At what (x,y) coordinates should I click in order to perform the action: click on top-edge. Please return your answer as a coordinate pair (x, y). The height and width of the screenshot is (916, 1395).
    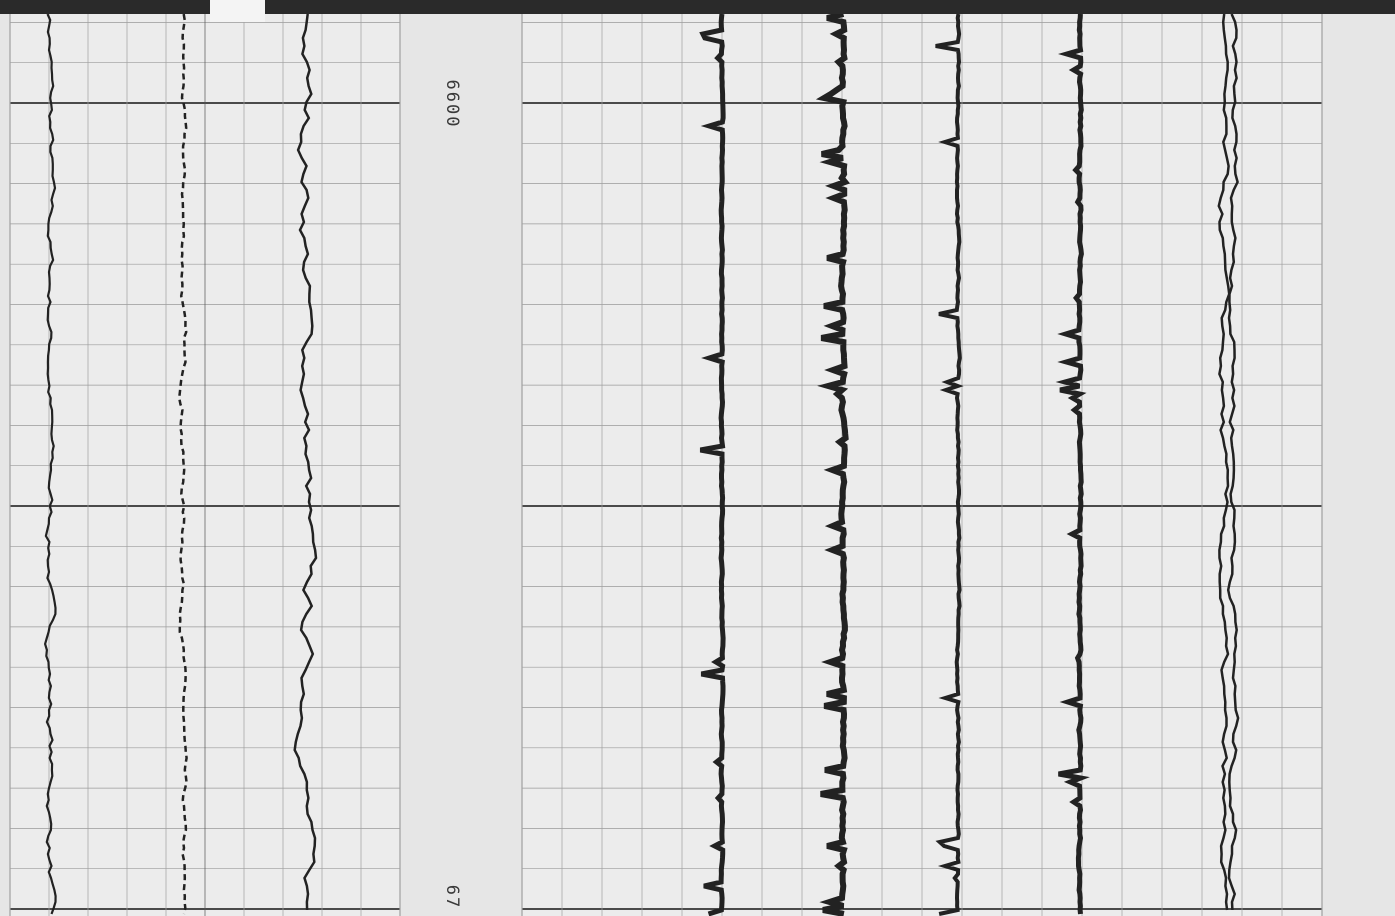
    Looking at the image, I should click on (697, 7).